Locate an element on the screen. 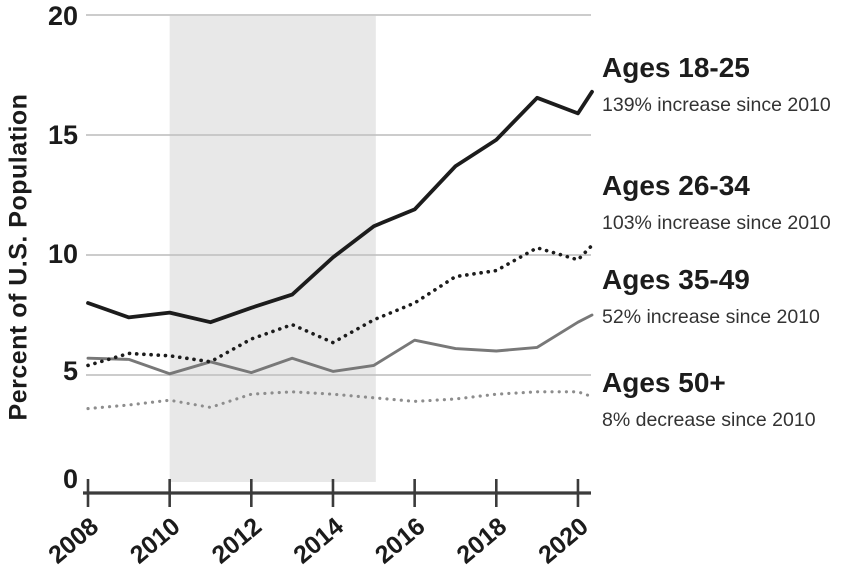 The height and width of the screenshot is (576, 851). y-tick-label-20: 20 is located at coordinates (63, 16).